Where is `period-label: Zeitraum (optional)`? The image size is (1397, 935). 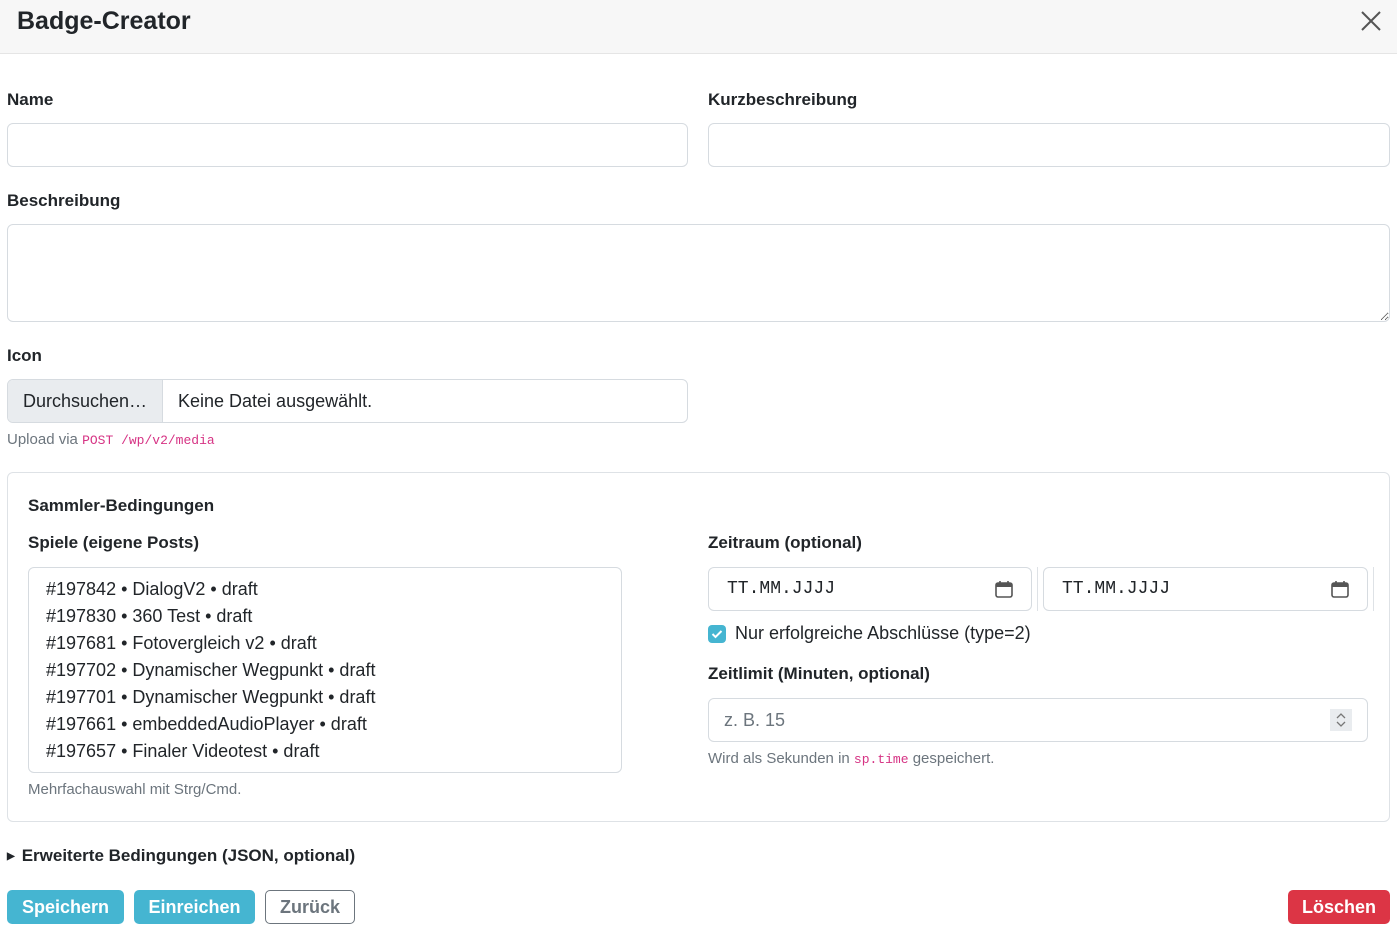 period-label: Zeitraum (optional) is located at coordinates (785, 542).